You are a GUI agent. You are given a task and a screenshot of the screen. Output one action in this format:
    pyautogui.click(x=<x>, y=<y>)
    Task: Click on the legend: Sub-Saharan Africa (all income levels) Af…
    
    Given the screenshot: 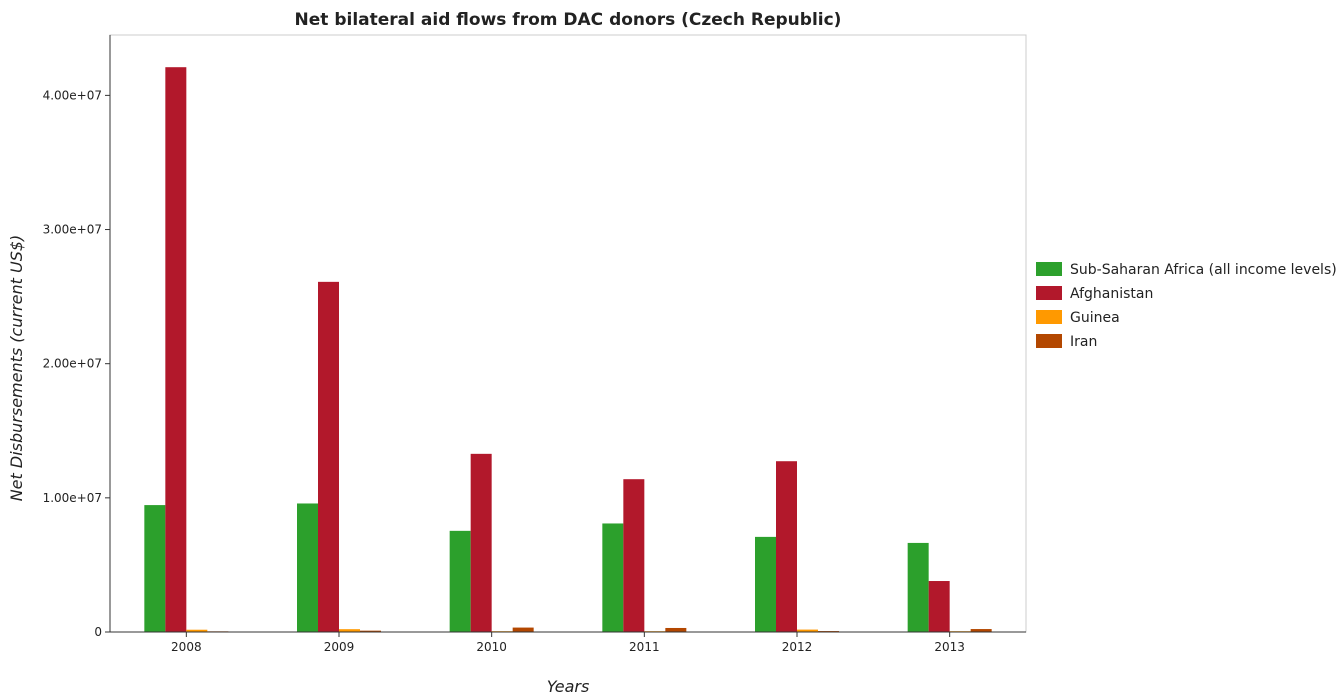 What is the action you would take?
    pyautogui.click(x=1186, y=306)
    